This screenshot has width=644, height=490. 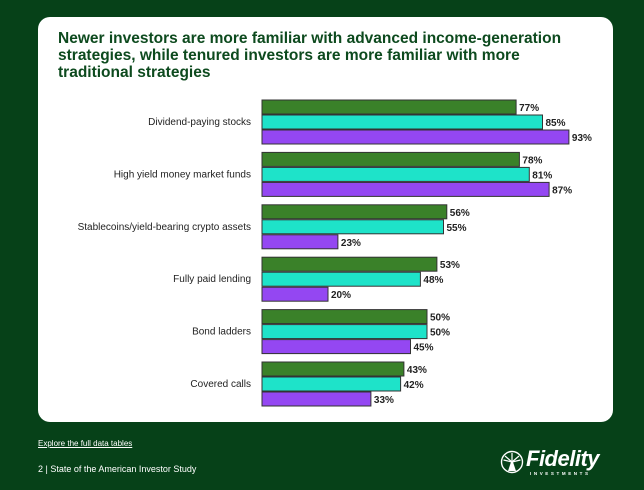 What do you see at coordinates (341, 295) in the screenshot?
I see `data-label: 20%` at bounding box center [341, 295].